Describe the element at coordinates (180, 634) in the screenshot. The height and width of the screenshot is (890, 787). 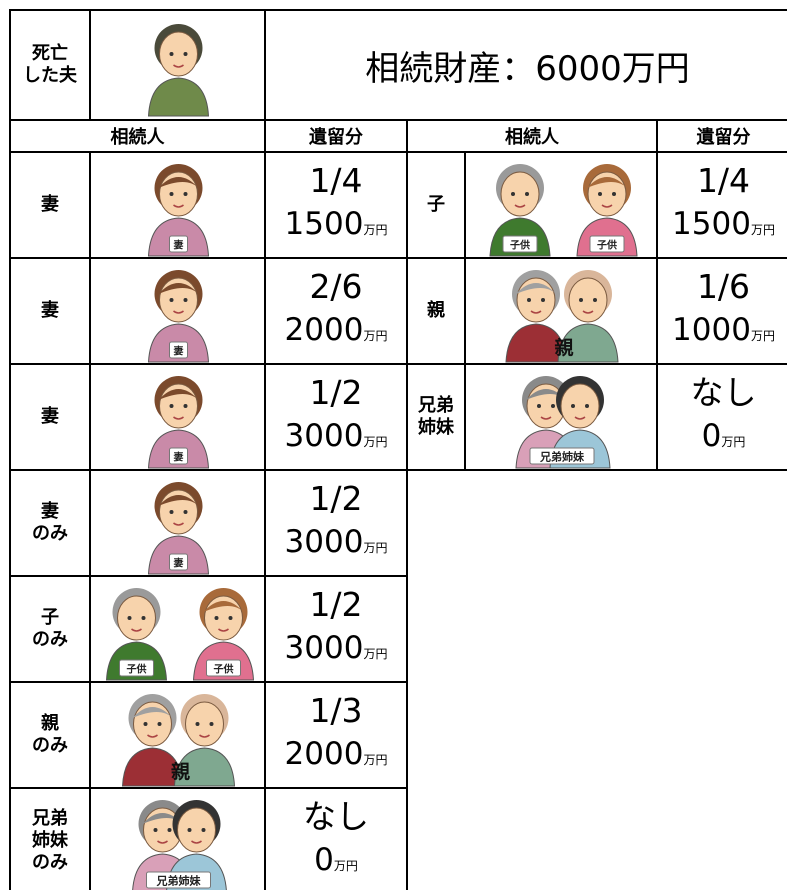
I see `illustration: 子供 子供` at that location.